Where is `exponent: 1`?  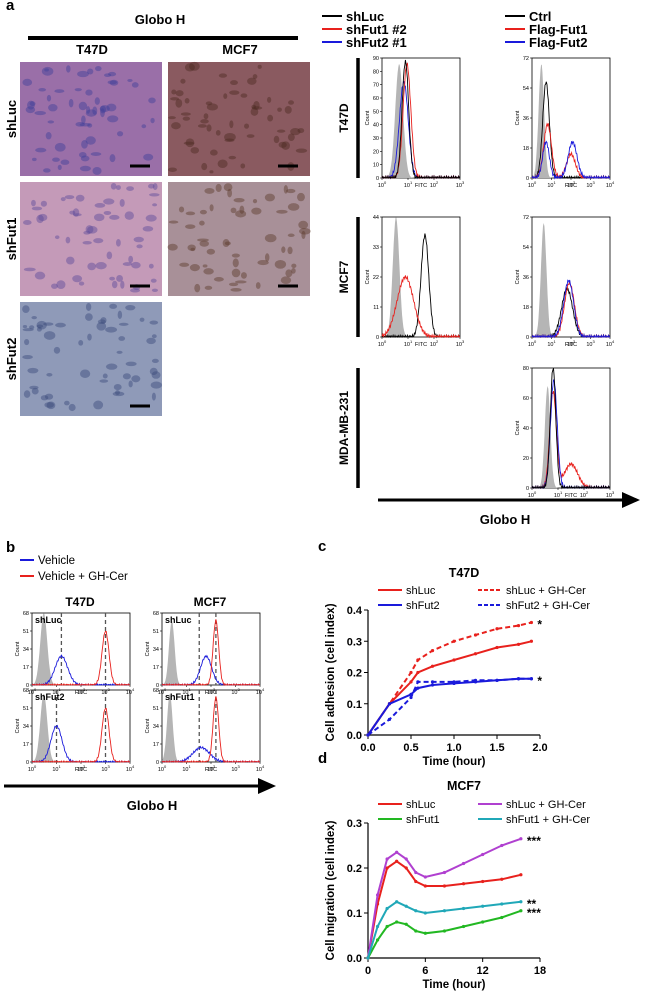
exponent: 1 is located at coordinates (411, 182).